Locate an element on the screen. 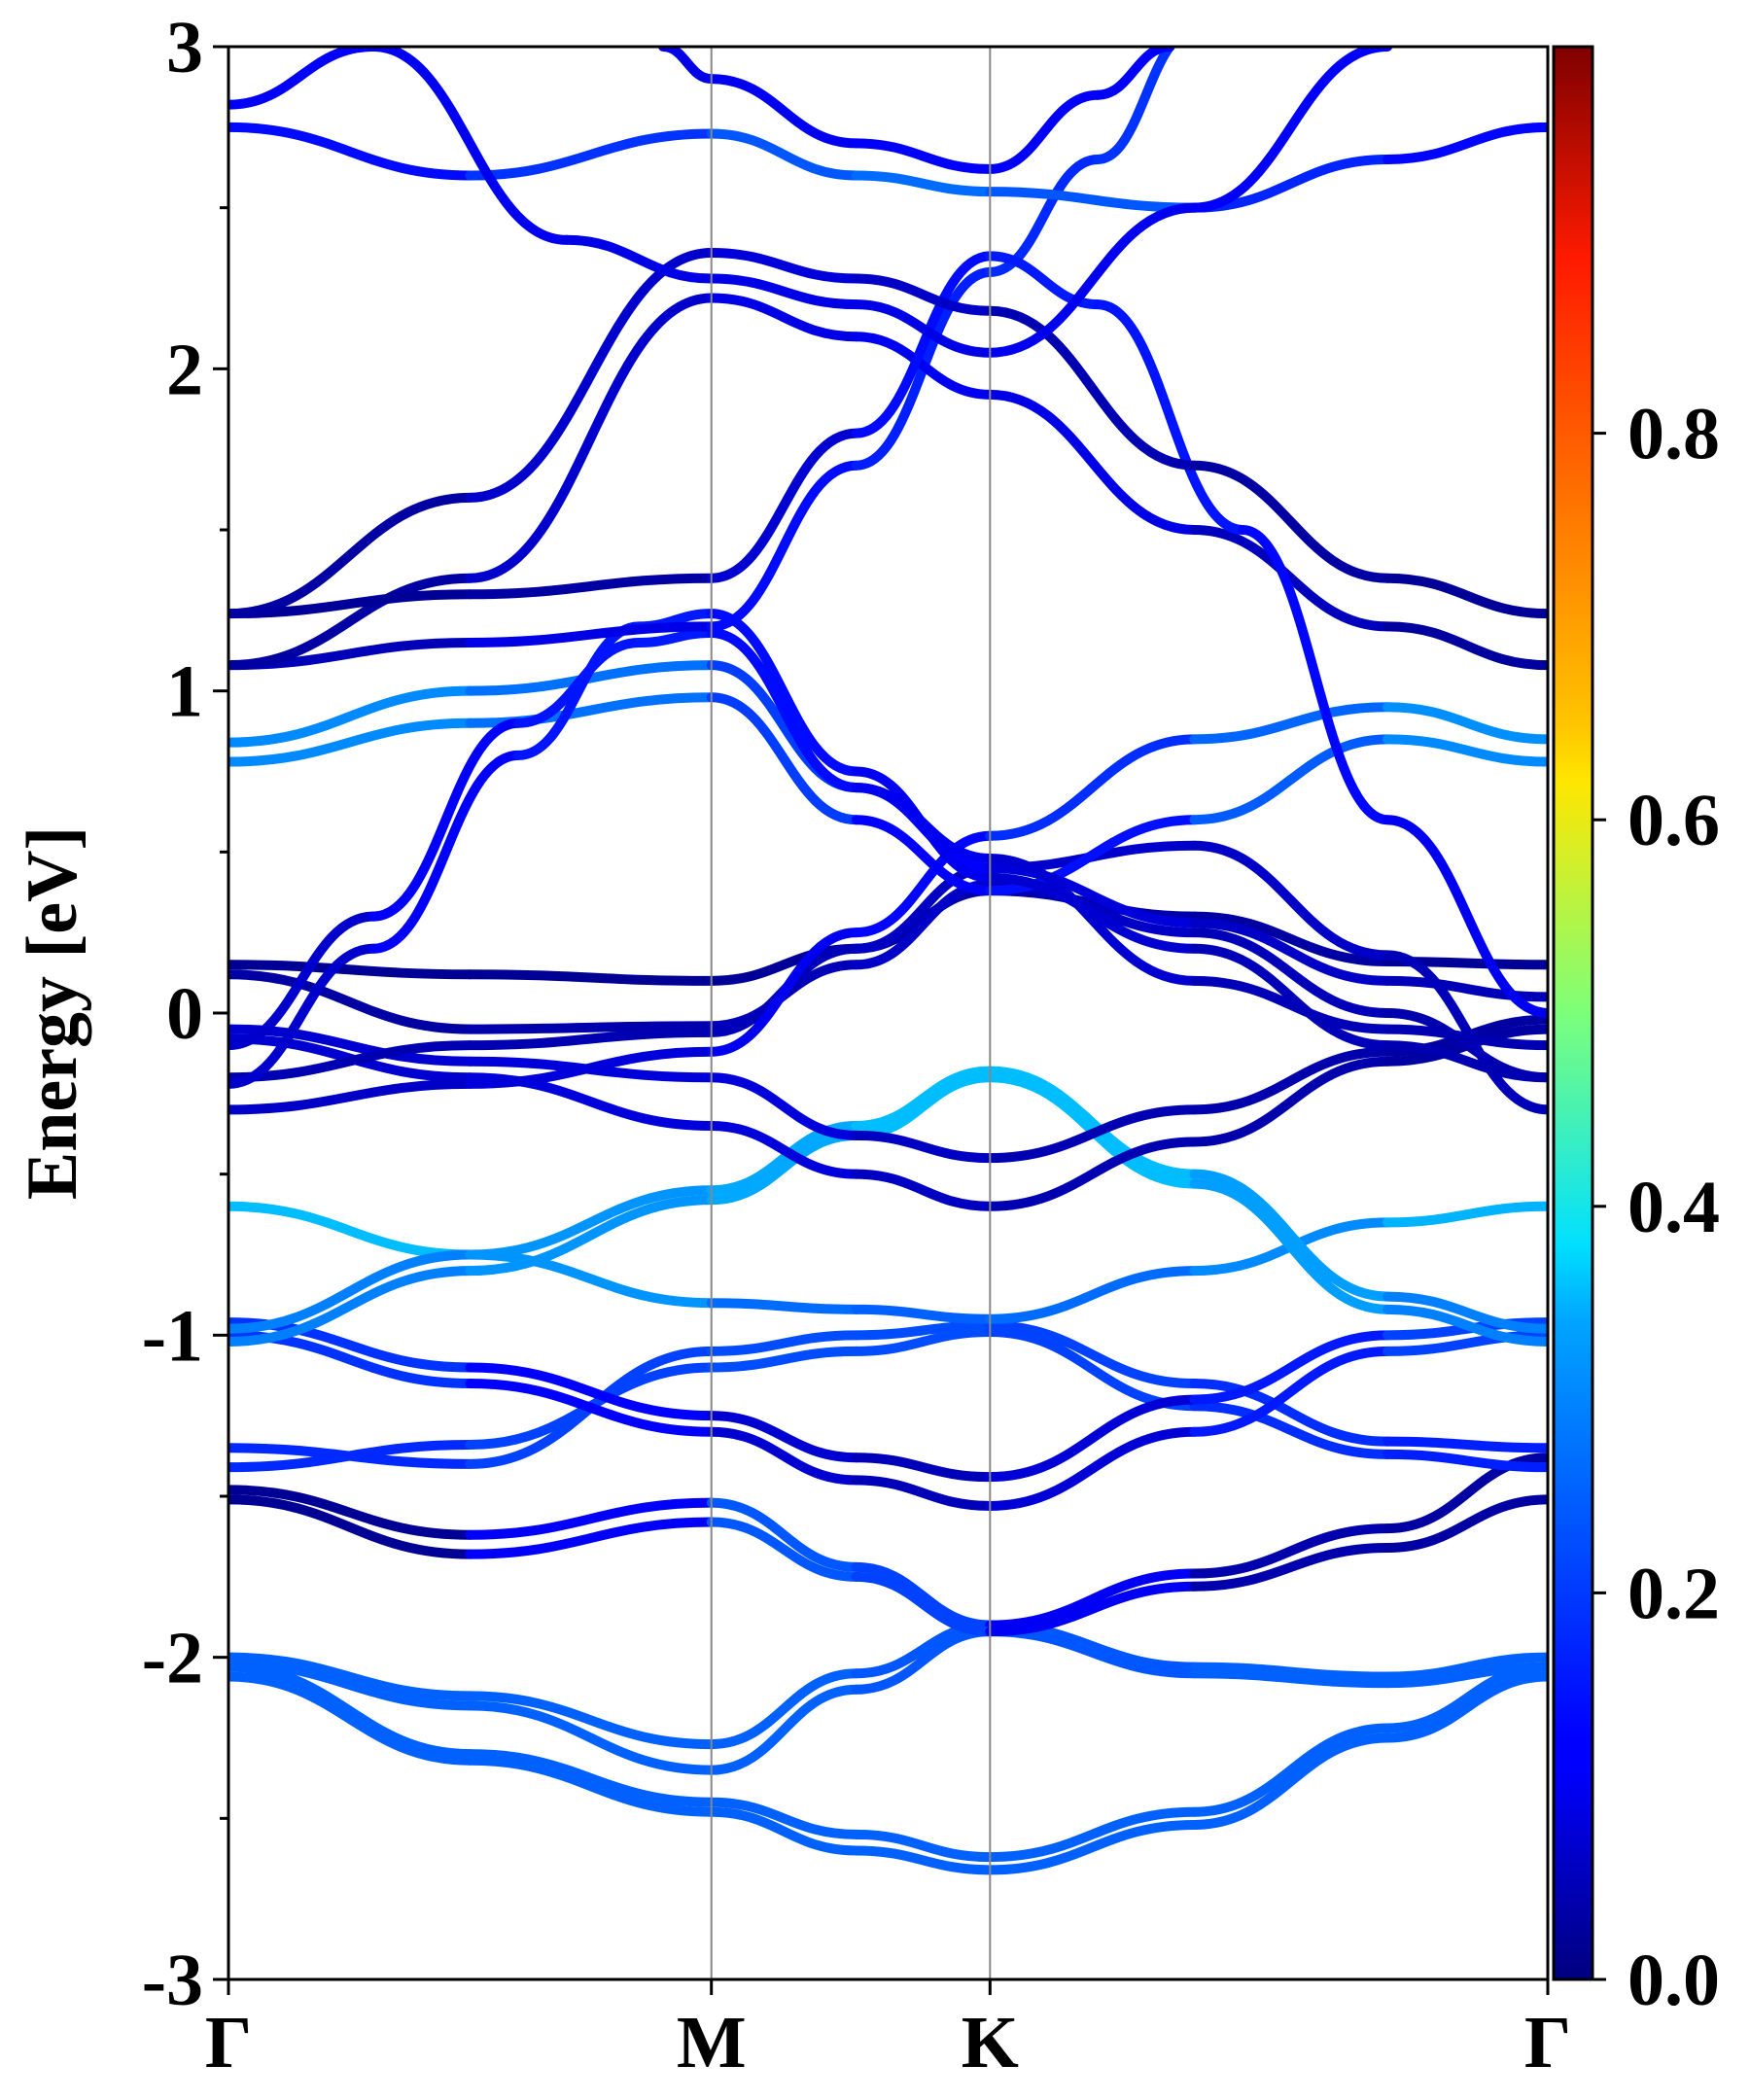  y-tick-label: 0 is located at coordinates (184, 1014).